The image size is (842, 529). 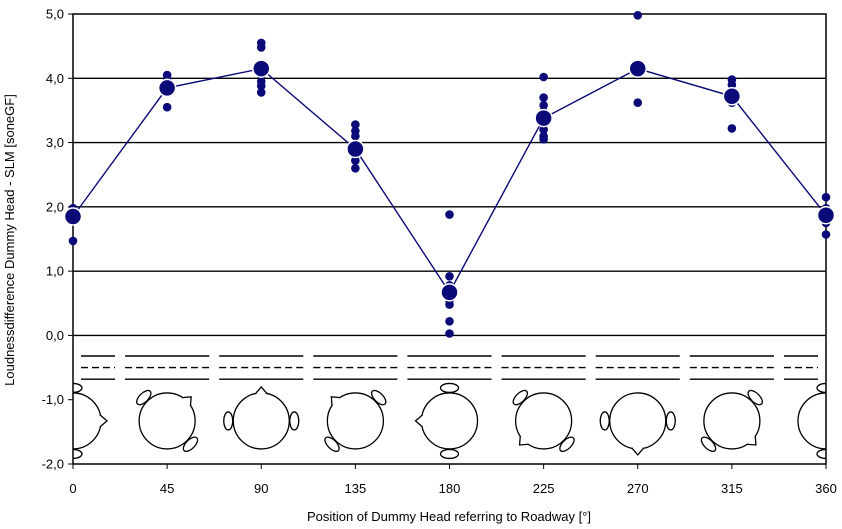 What do you see at coordinates (453, 480) in the screenshot?
I see `x-axis: 0 45 90 135 180 225 270 315 360` at bounding box center [453, 480].